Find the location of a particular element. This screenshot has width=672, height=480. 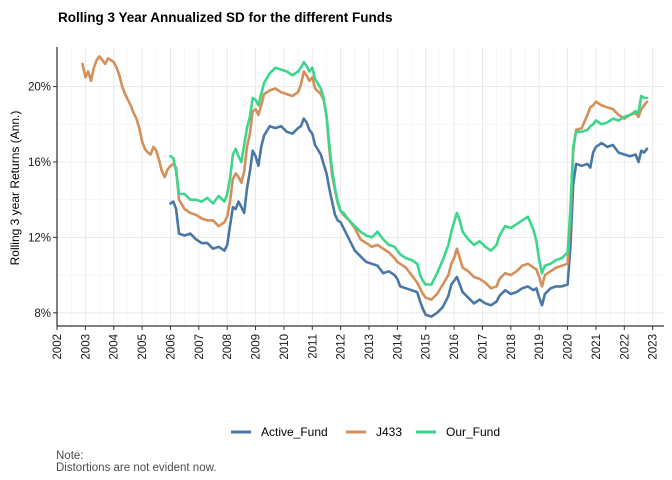

x-tick-label: 2019 is located at coordinates (540, 347).